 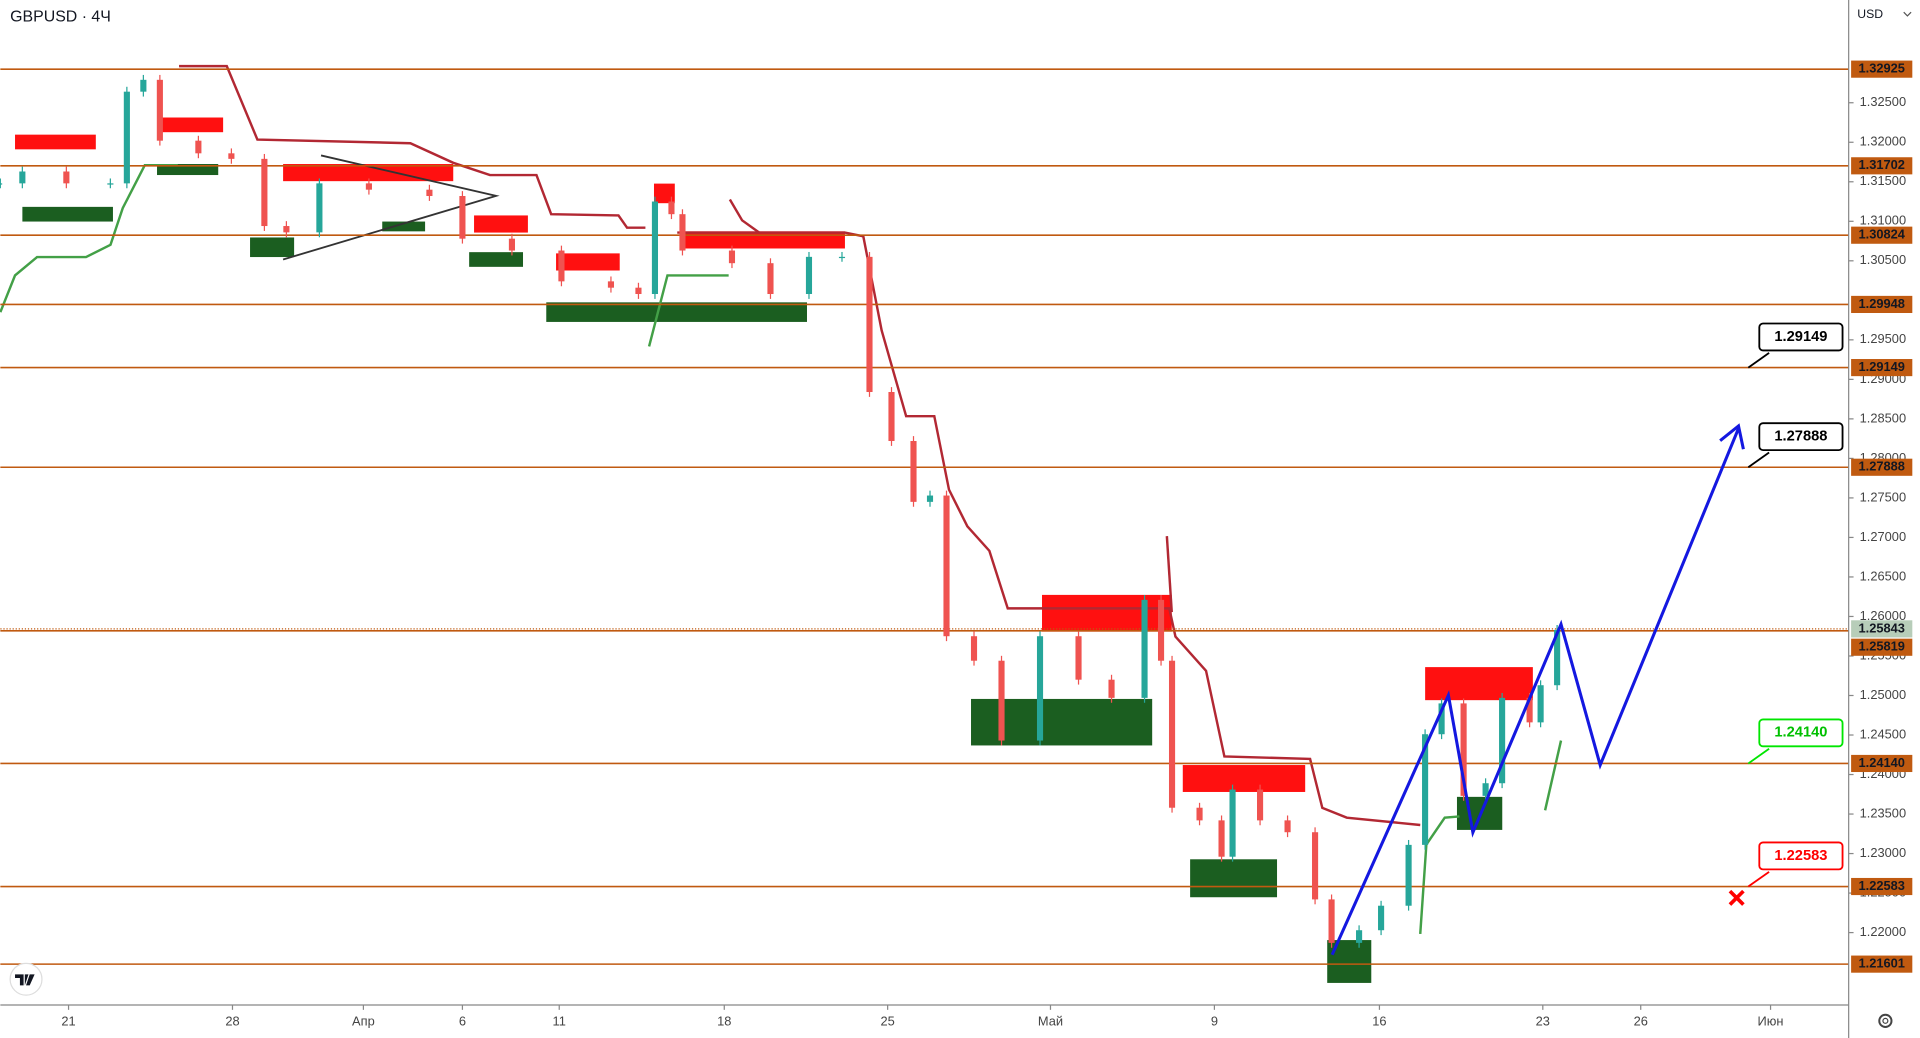 I want to click on y-tick-label: 1.27000, so click(x=1883, y=536).